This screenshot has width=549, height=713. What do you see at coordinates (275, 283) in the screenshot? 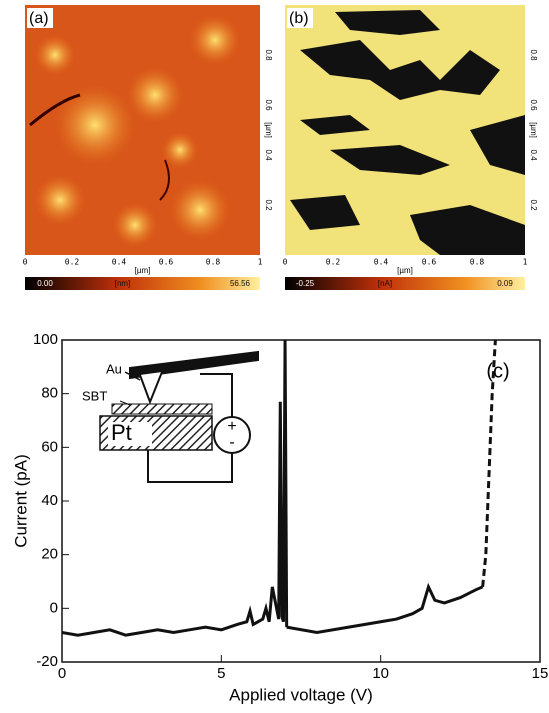
I see `colorbars` at bounding box center [275, 283].